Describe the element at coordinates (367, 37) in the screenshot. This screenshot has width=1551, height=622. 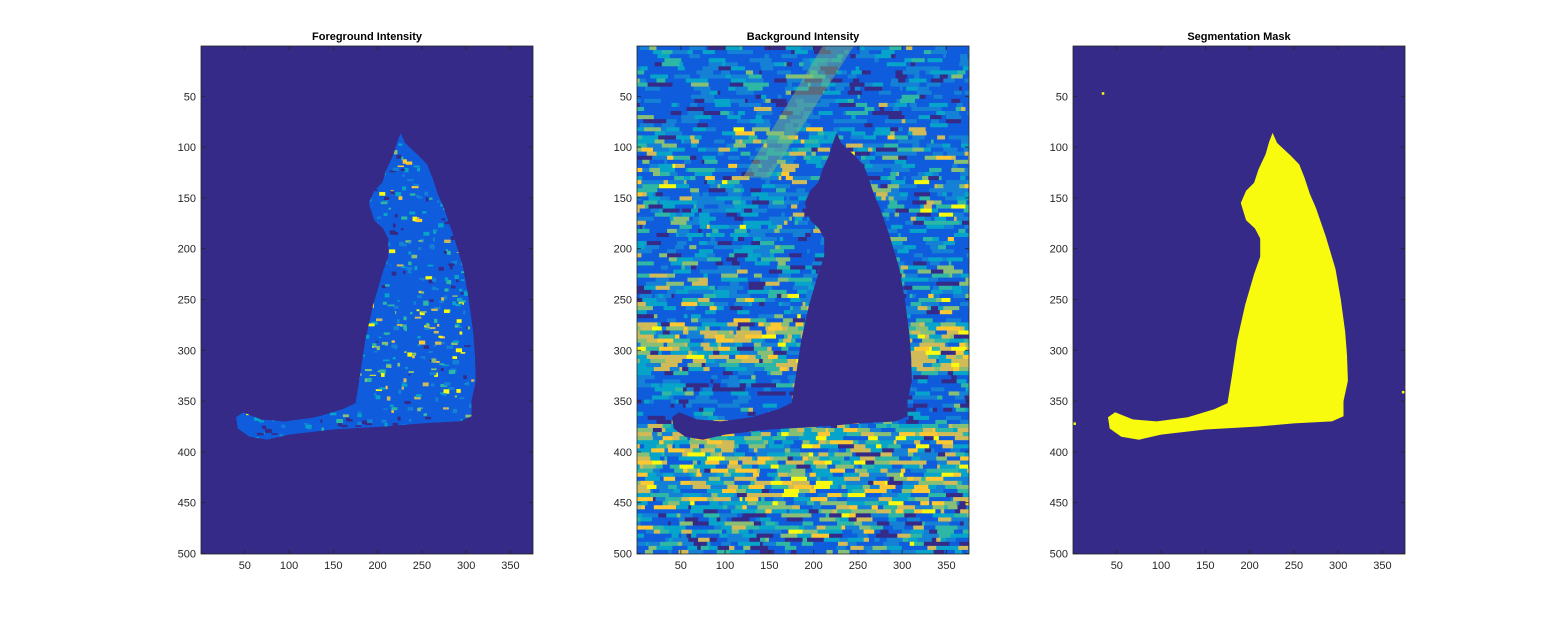
I see `chart-title: Foreground Intensity` at that location.